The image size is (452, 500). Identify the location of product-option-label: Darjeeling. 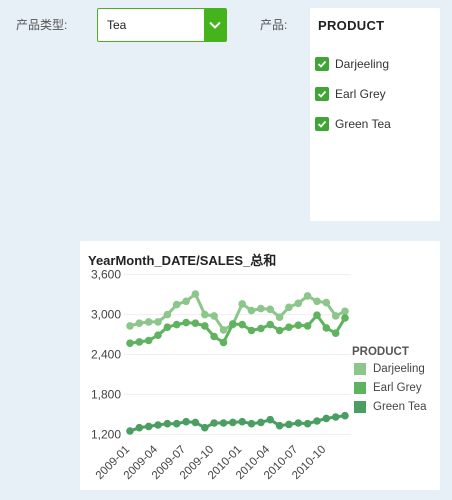
(362, 64).